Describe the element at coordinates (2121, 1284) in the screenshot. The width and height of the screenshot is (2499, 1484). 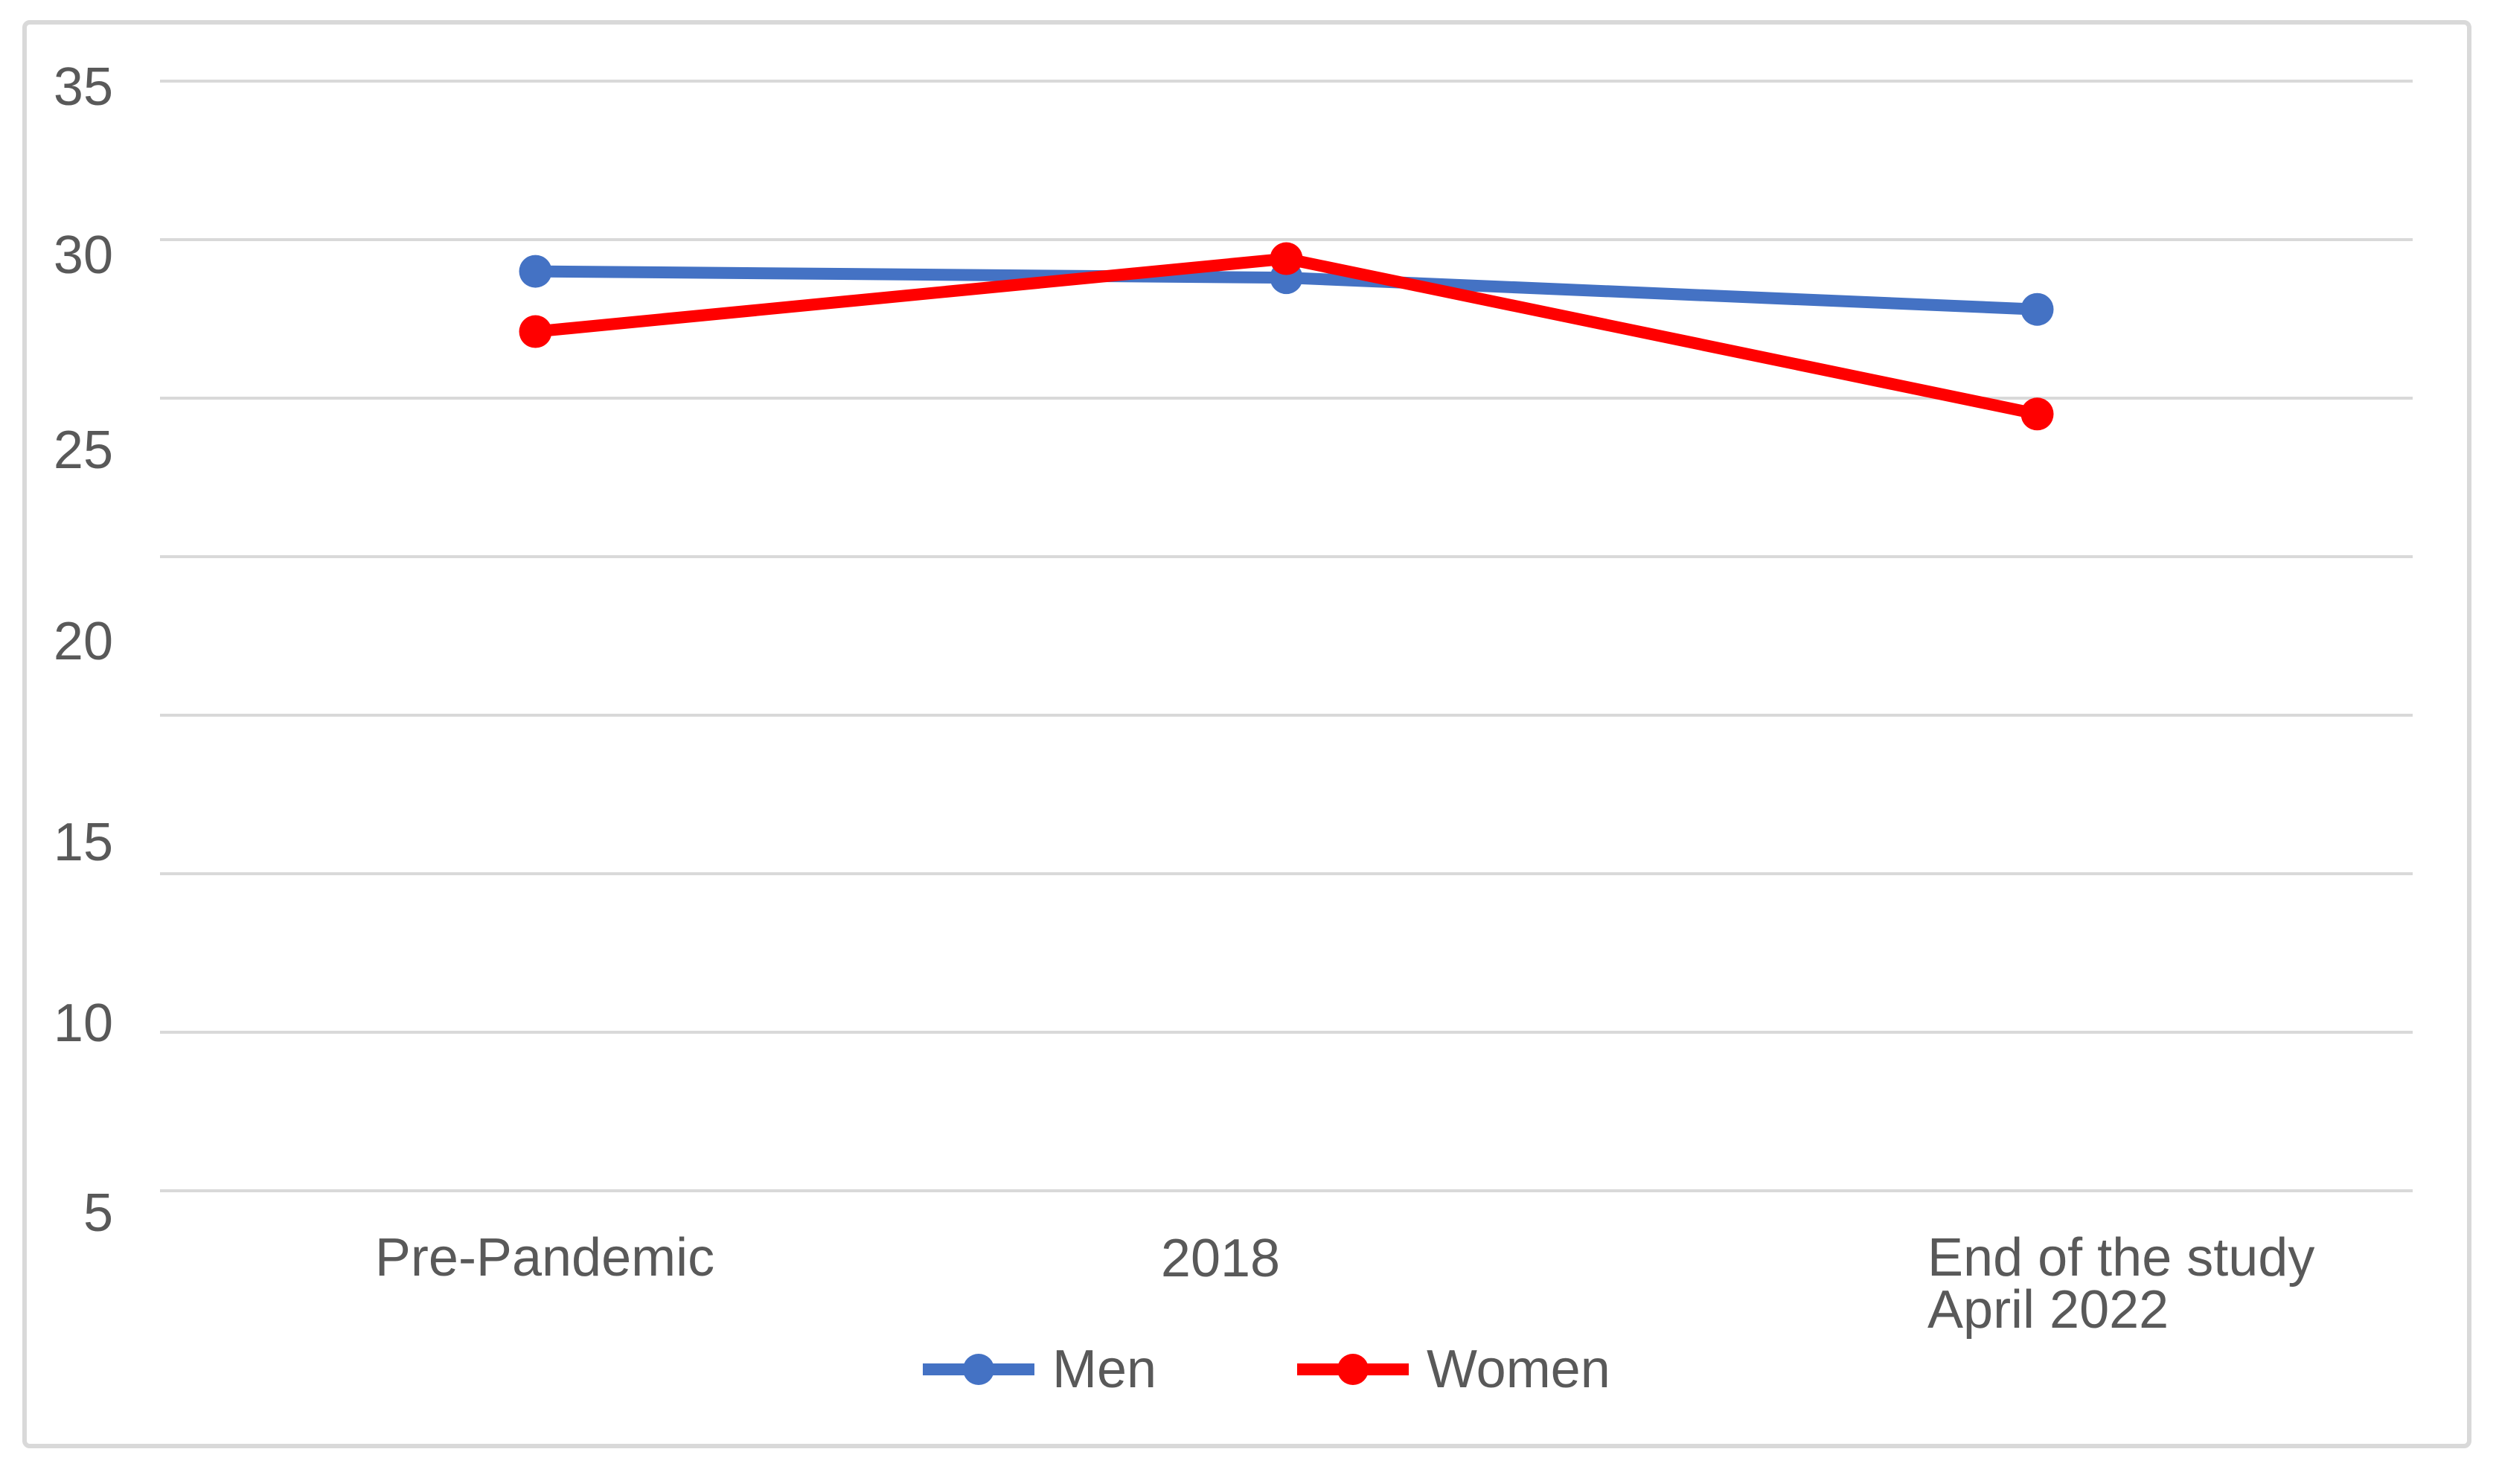
I see `x-category-label-end-of-study: End of the study April 2022` at that location.